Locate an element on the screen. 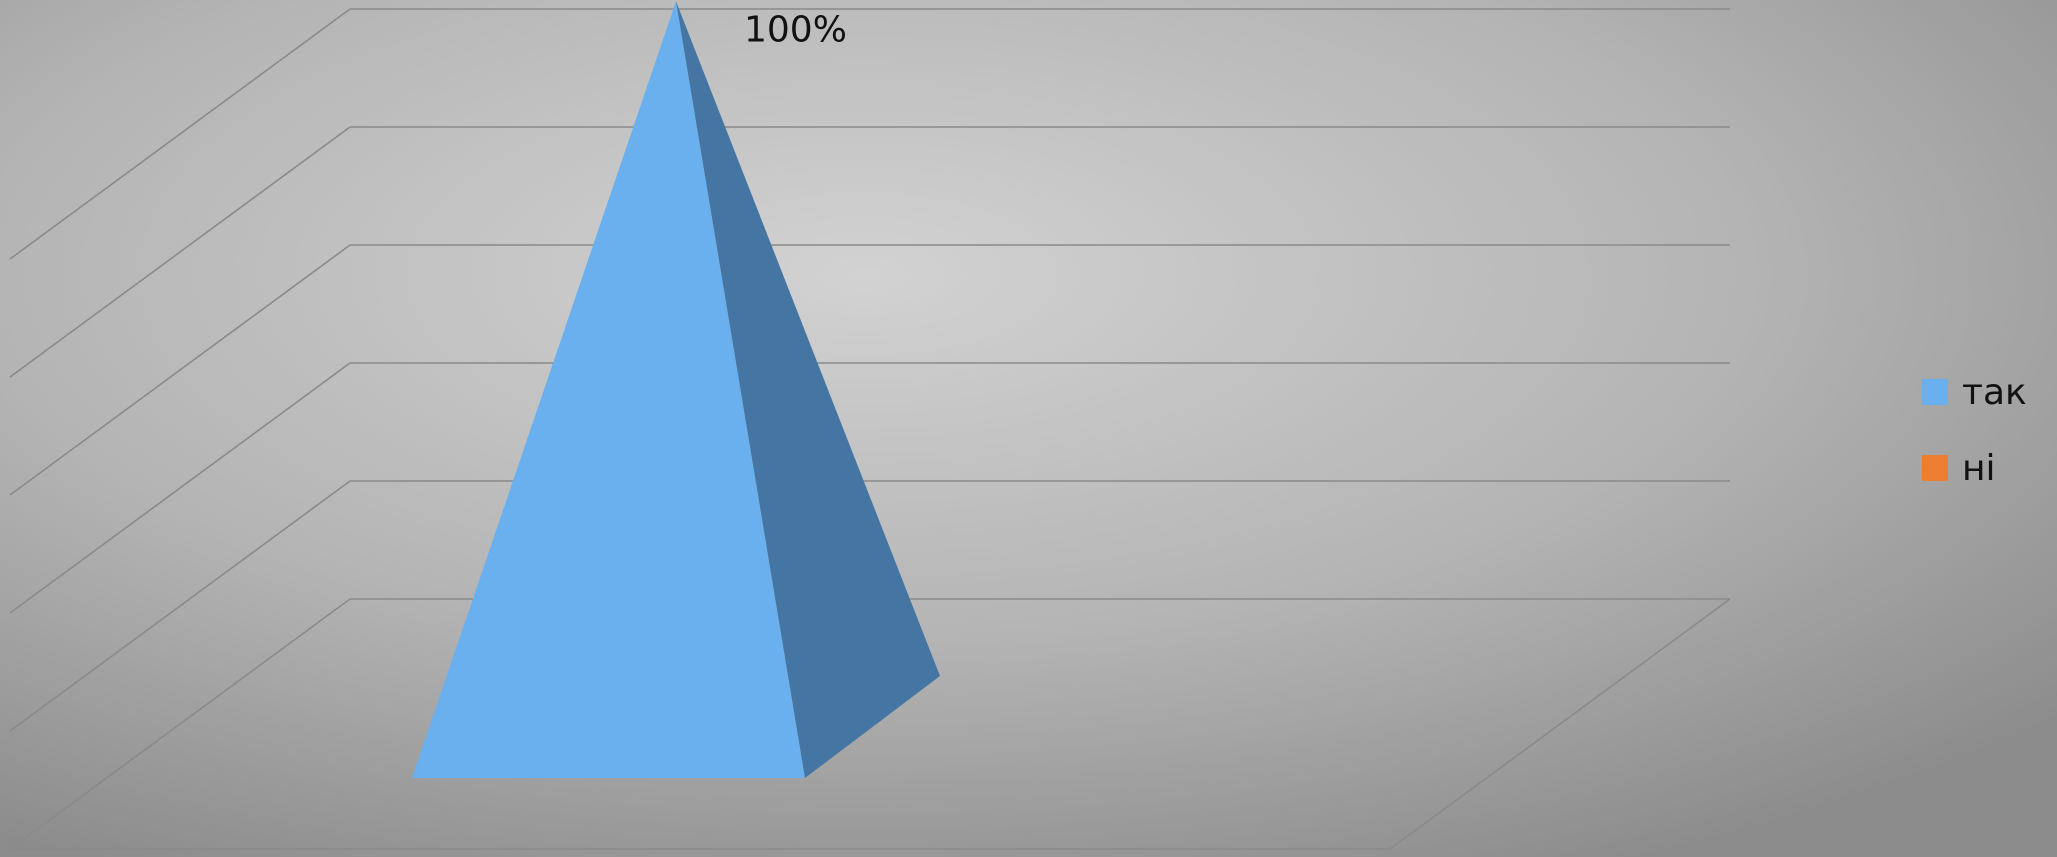  pyramid-bar-tak-side is located at coordinates (808, 390).